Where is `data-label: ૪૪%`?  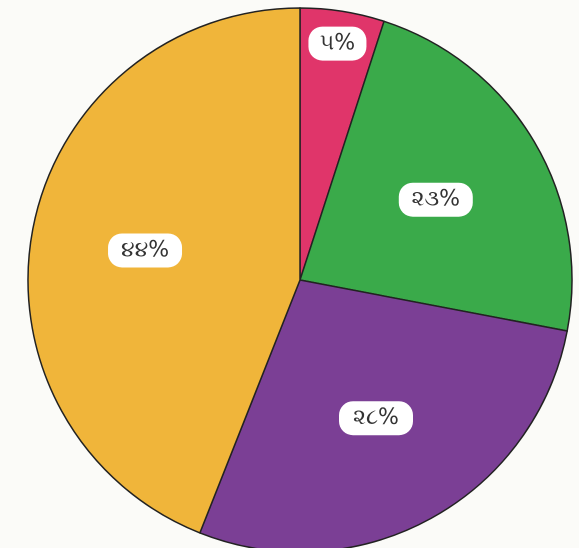 data-label: ૪૪% is located at coordinates (145, 249).